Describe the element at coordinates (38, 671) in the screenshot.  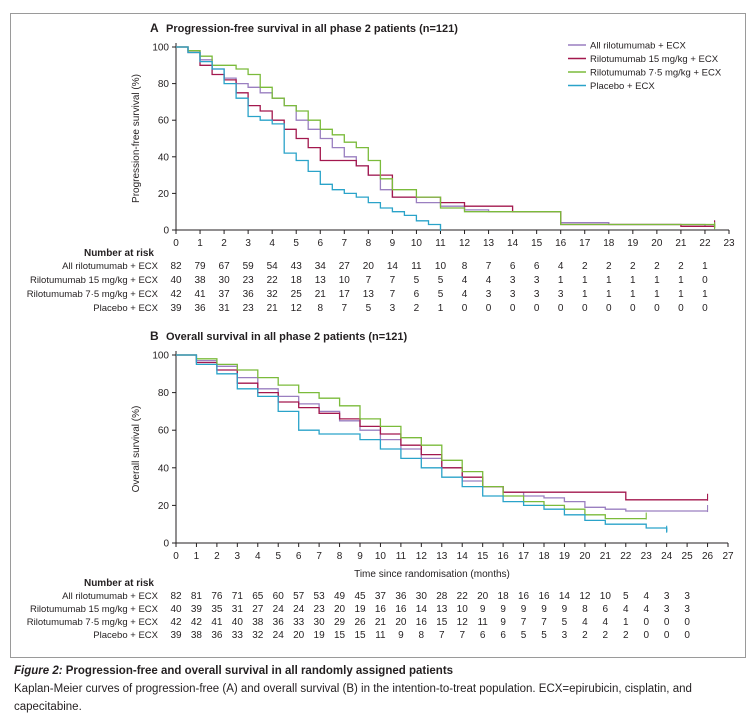
I see `figure-label: Figure 2:` at that location.